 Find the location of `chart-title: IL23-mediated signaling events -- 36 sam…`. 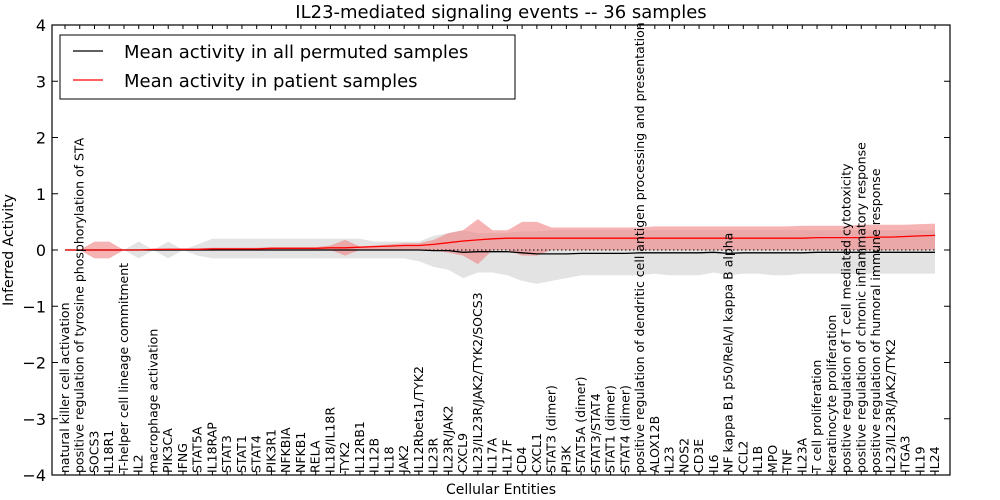

chart-title: IL23-mediated signaling events -- 36 sam… is located at coordinates (500, 12).